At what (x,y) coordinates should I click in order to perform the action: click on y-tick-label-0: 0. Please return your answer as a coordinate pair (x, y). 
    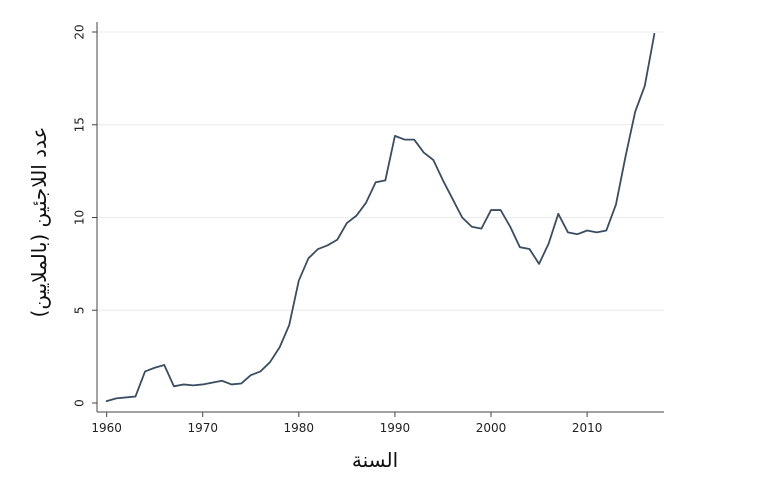
    Looking at the image, I should click on (80, 403).